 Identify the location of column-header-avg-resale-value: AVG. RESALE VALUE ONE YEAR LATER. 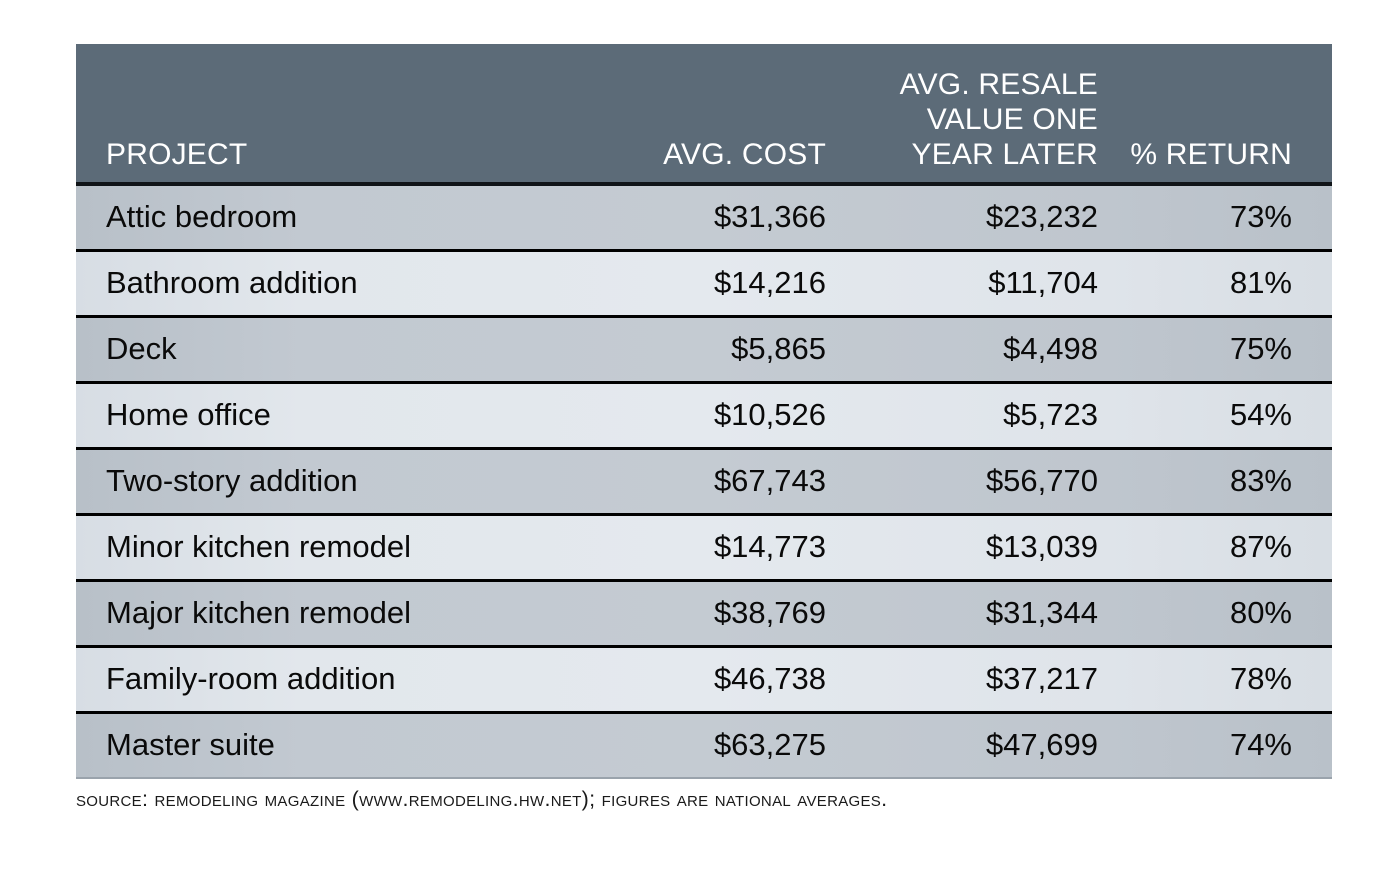
(978, 114).